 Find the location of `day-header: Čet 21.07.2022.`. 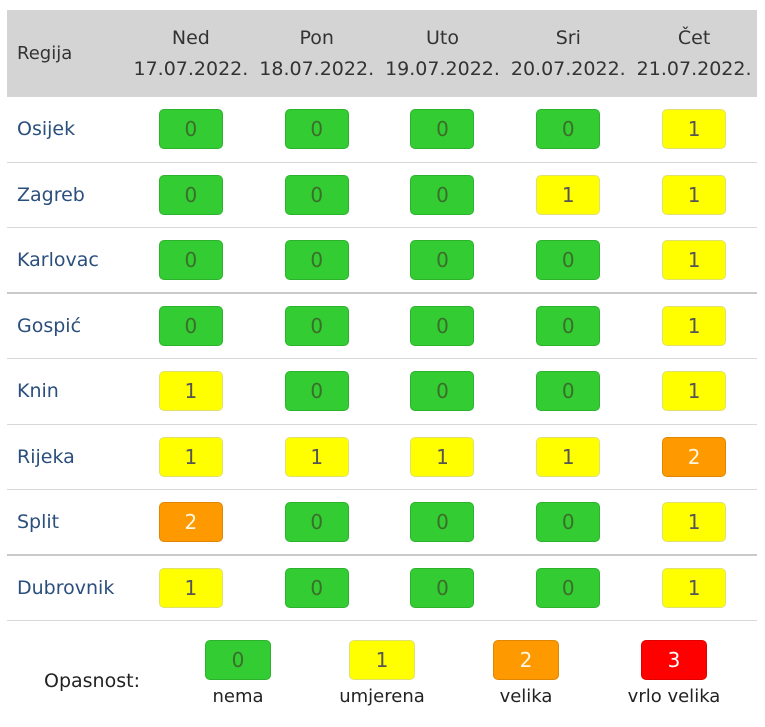

day-header: Čet 21.07.2022. is located at coordinates (694, 53).